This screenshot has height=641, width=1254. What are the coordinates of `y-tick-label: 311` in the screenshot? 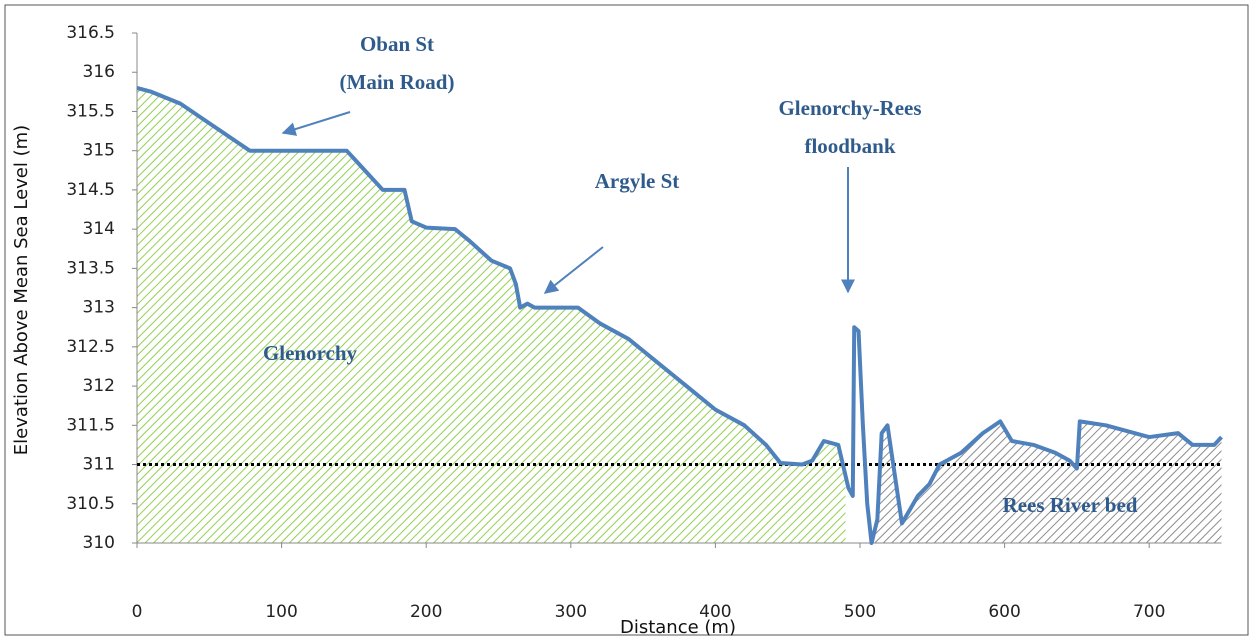 It's located at (99, 465).